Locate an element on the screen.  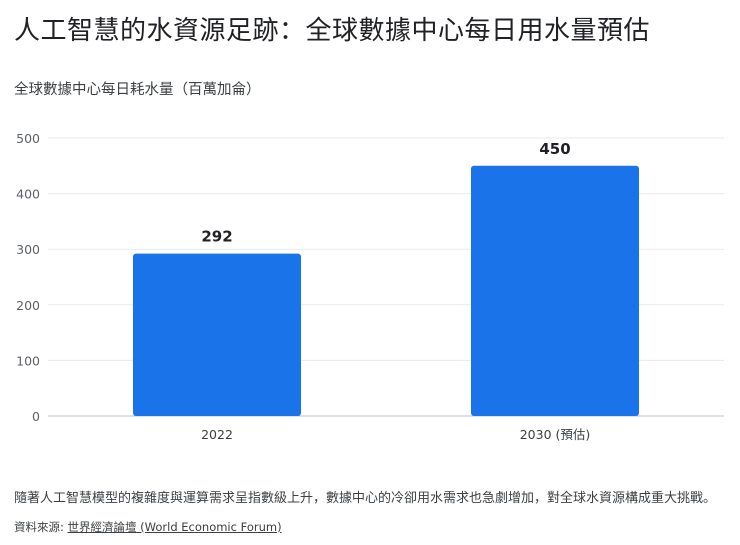
source-prefix: 資料來源: is located at coordinates (41, 527).